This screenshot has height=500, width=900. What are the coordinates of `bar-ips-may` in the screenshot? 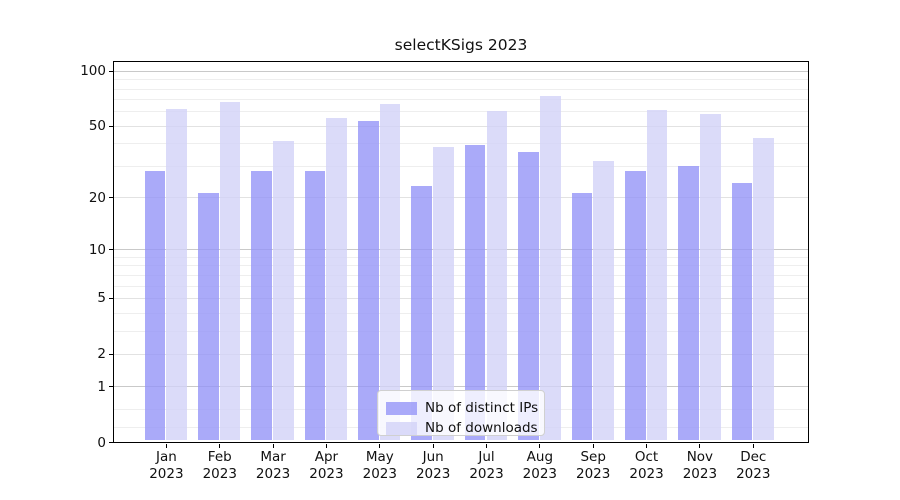 It's located at (368, 281).